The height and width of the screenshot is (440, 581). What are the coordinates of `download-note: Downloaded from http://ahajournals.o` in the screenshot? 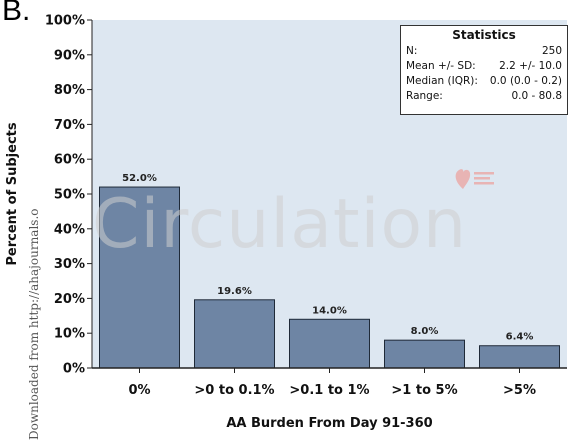 It's located at (34, 324).